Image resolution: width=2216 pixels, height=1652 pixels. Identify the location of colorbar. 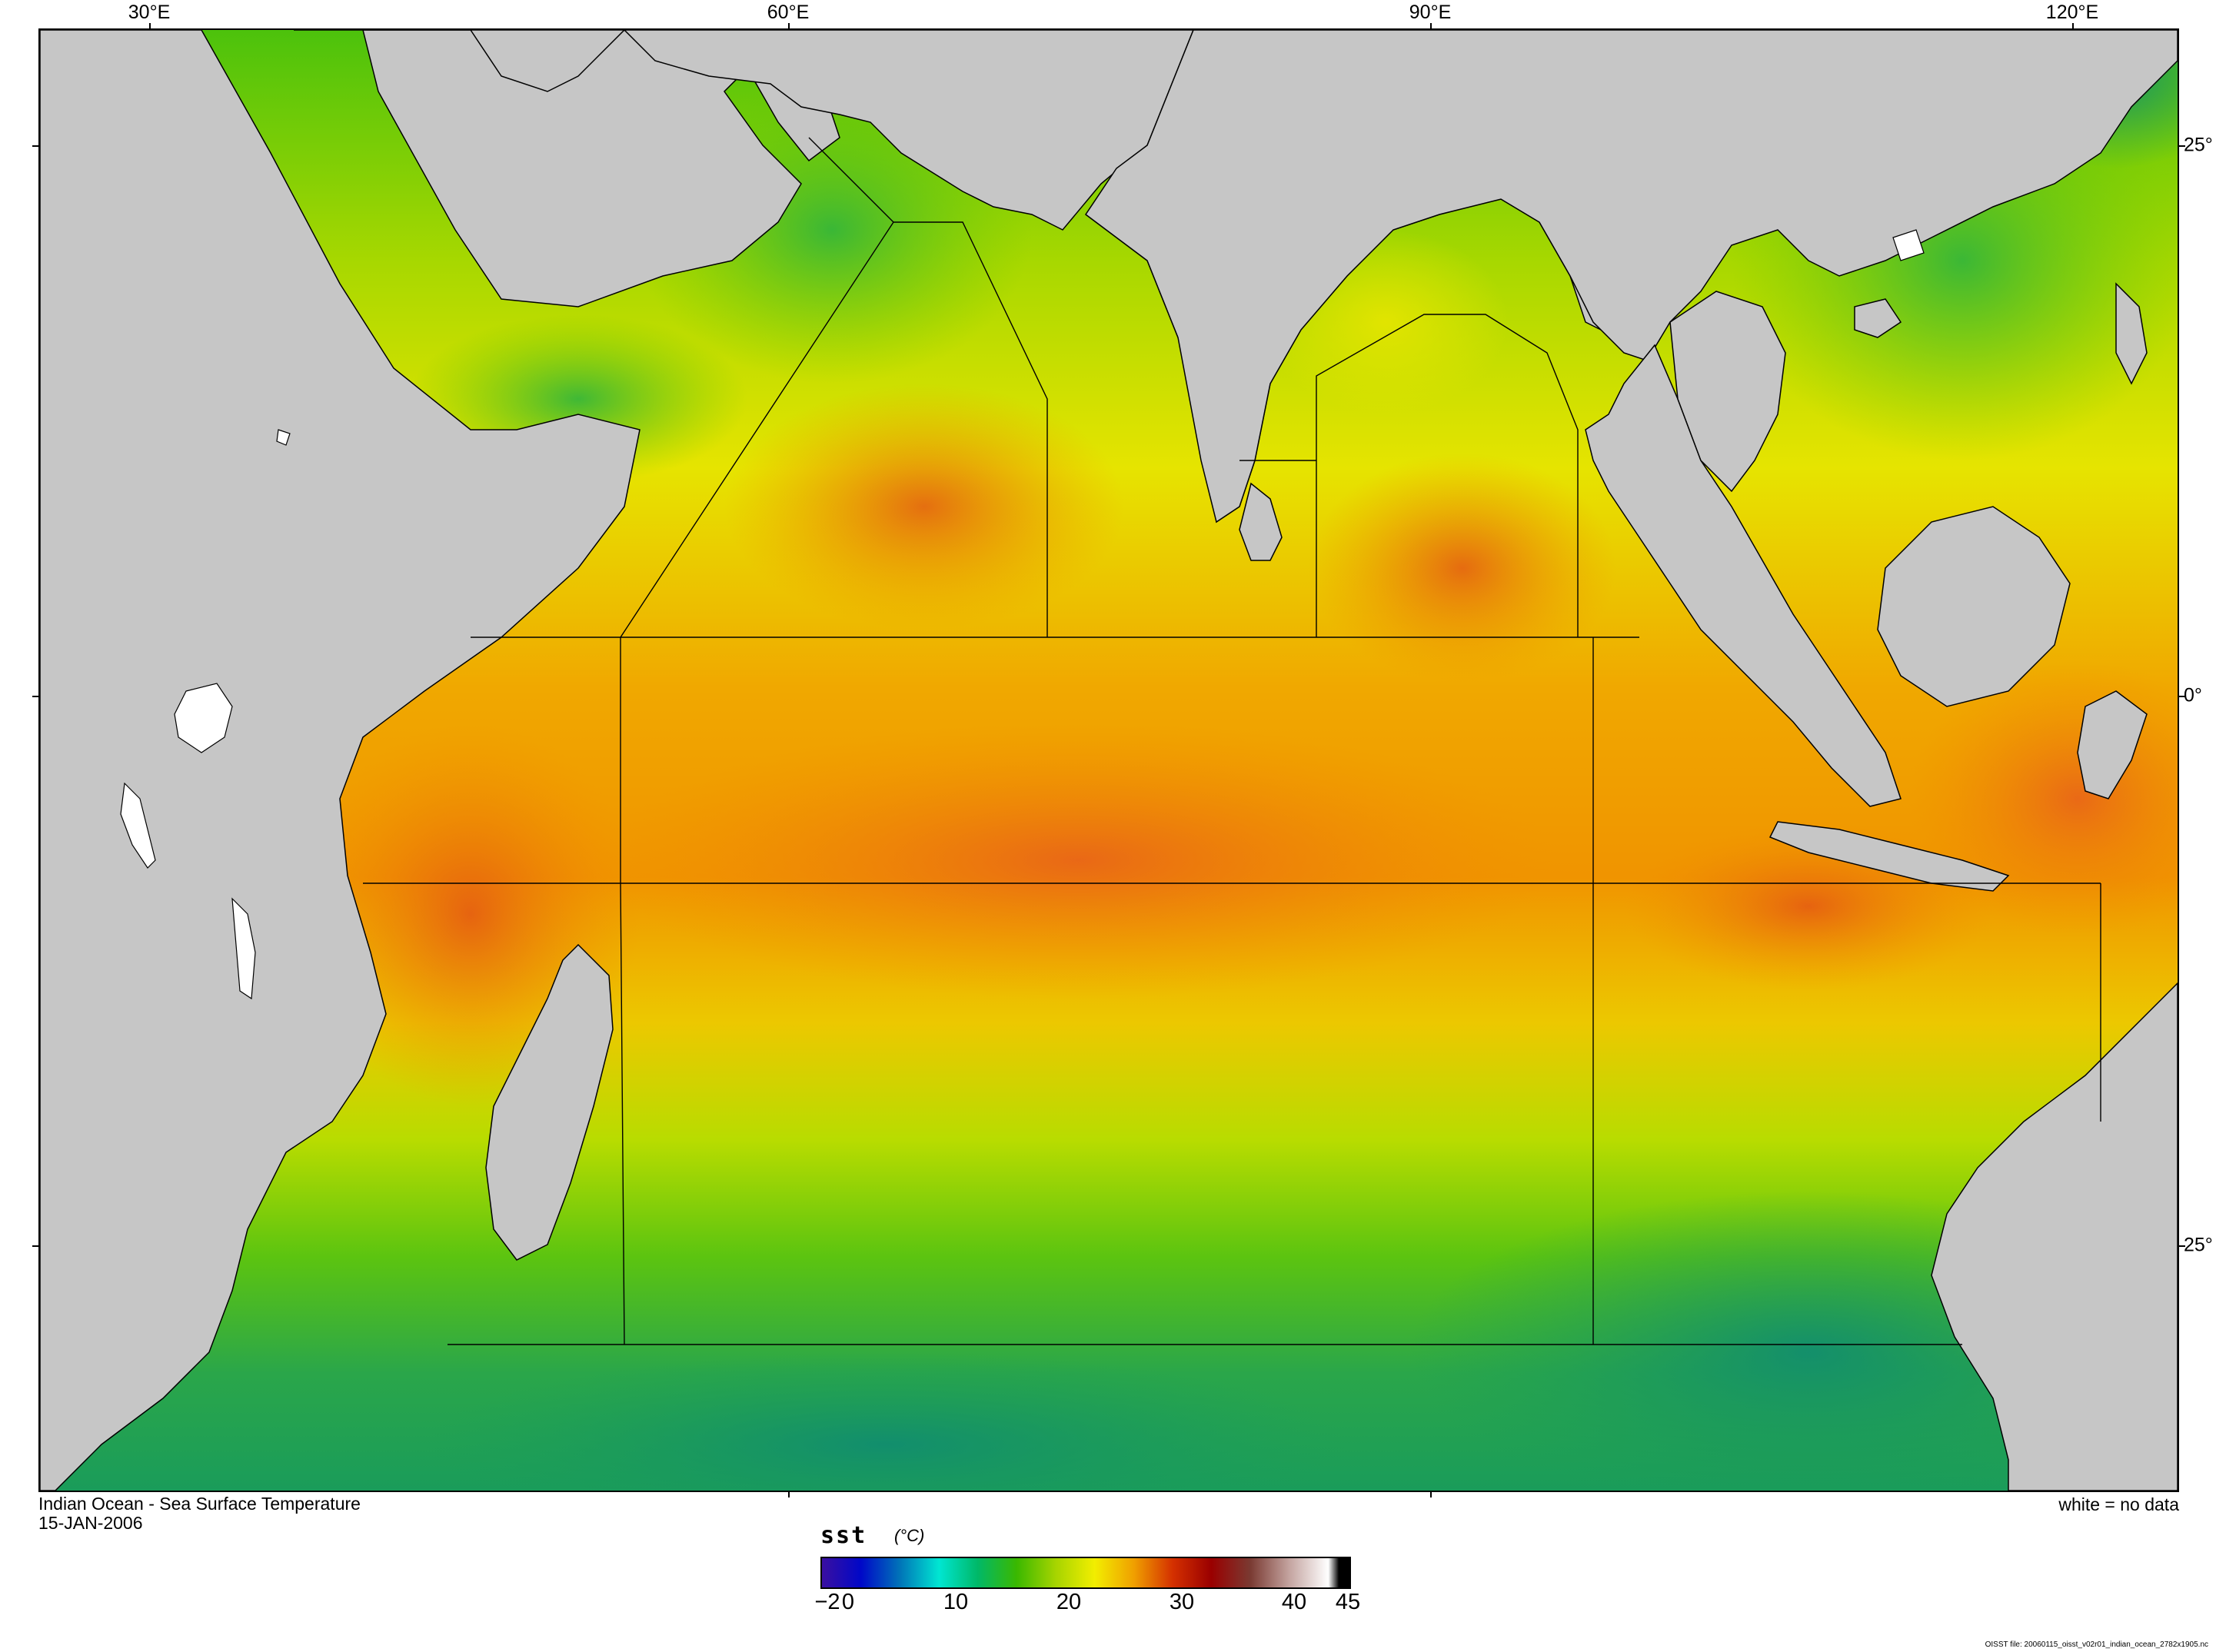
(1085, 1573).